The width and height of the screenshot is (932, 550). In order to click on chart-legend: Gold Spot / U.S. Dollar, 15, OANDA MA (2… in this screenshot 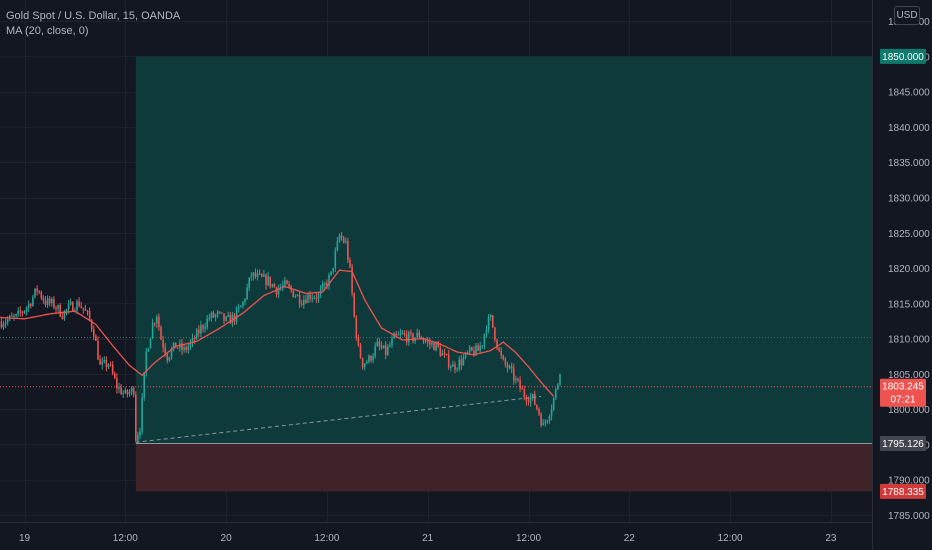, I will do `click(93, 24)`.